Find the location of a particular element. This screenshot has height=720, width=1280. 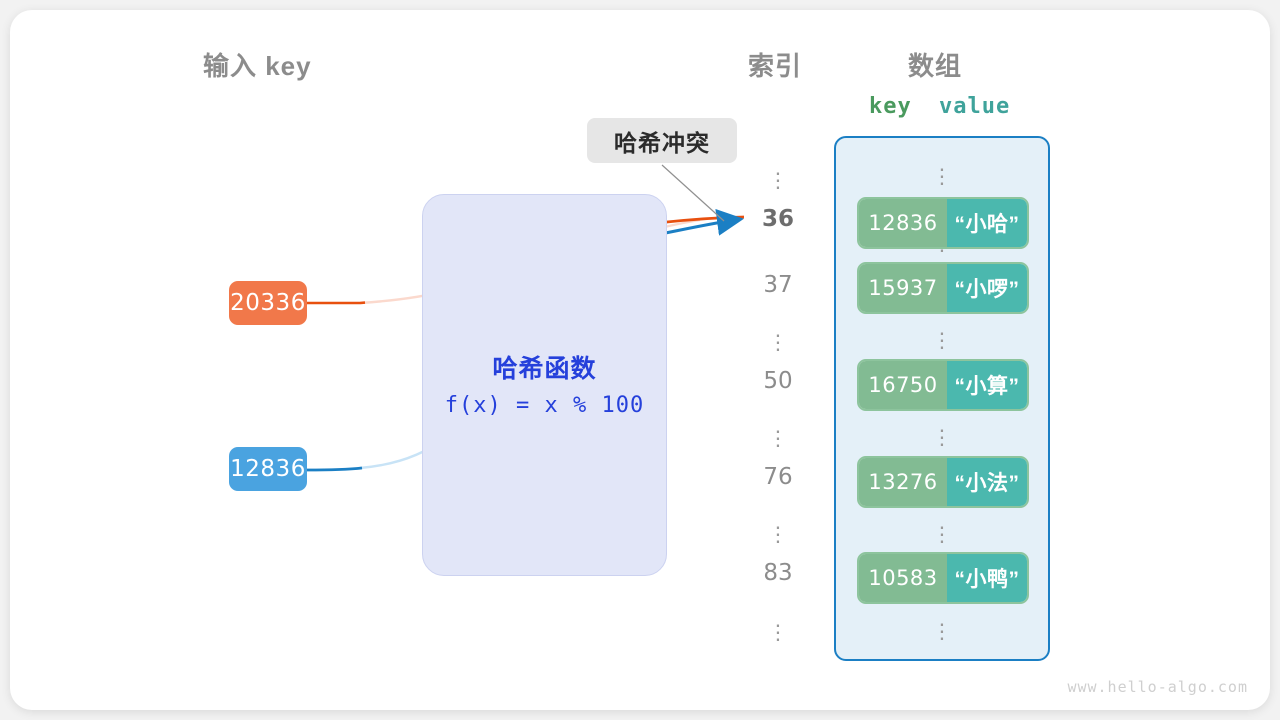

heading-index: 索引 is located at coordinates (775, 66).